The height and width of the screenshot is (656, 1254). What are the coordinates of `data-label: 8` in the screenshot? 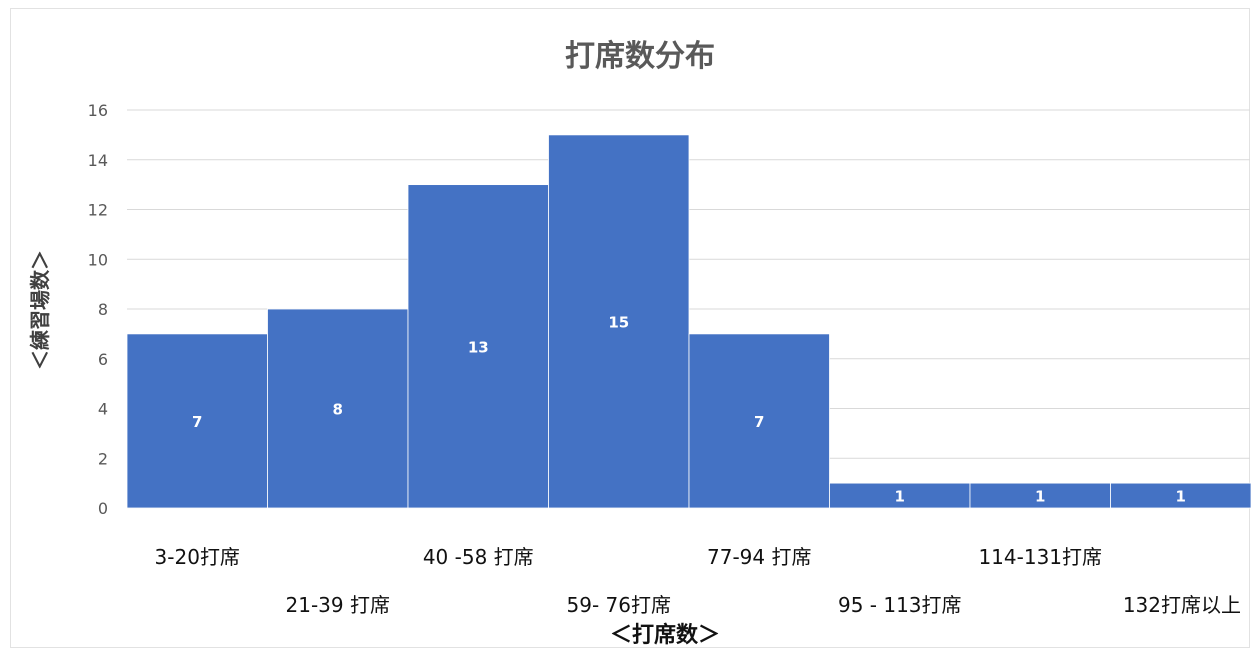 It's located at (338, 410).